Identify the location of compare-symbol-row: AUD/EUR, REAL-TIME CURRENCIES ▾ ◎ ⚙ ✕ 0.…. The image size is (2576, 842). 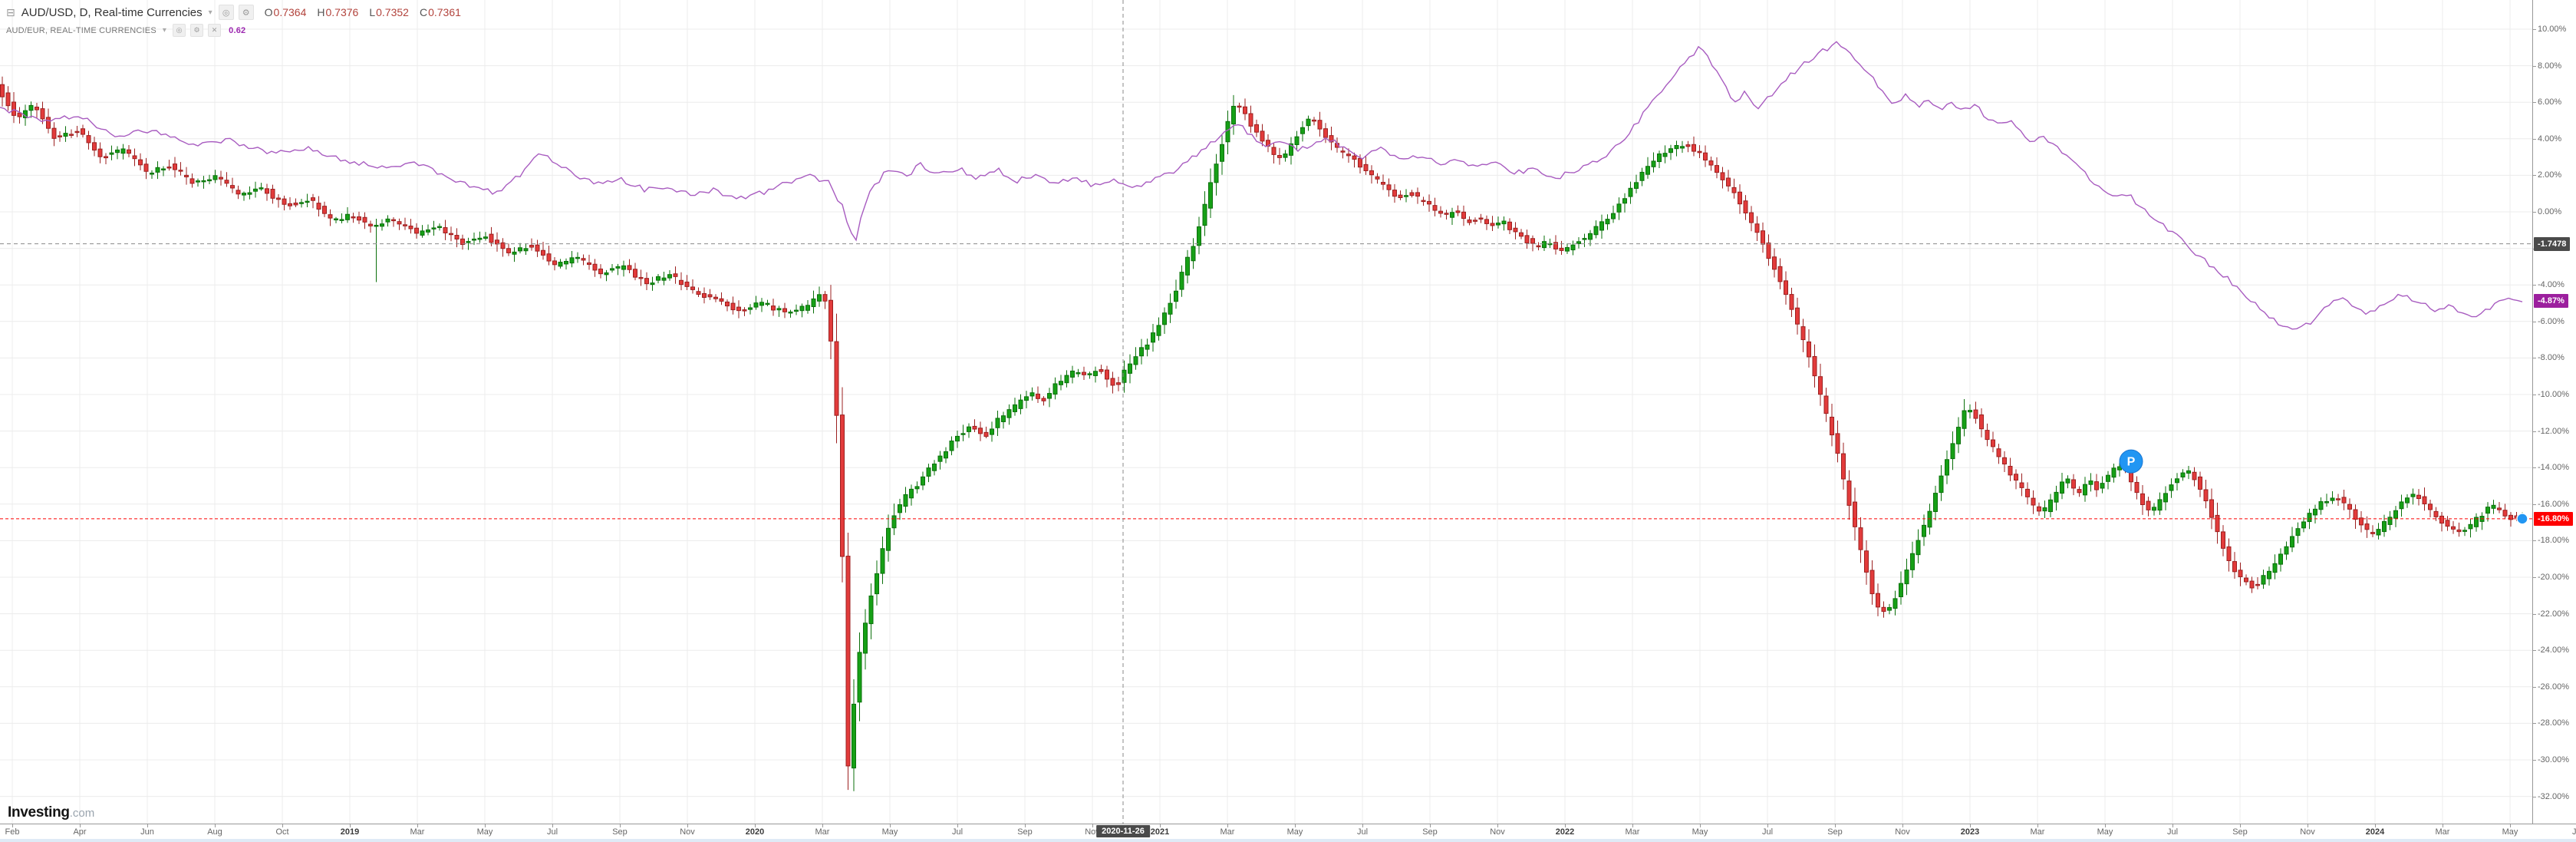
(233, 30).